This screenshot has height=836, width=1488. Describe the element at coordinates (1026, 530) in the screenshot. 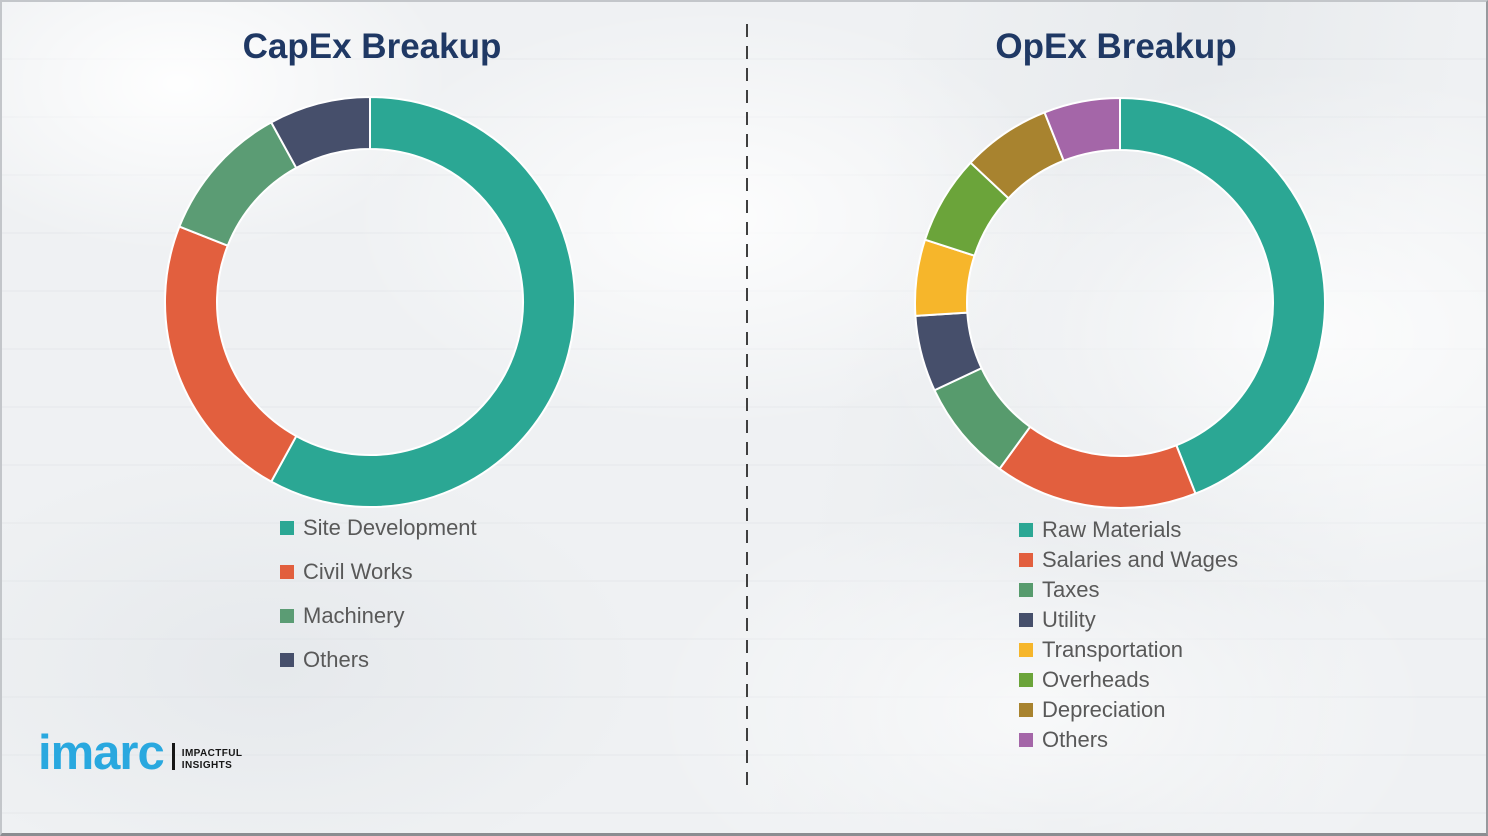

I see `legend-swatch-raw-materials` at that location.